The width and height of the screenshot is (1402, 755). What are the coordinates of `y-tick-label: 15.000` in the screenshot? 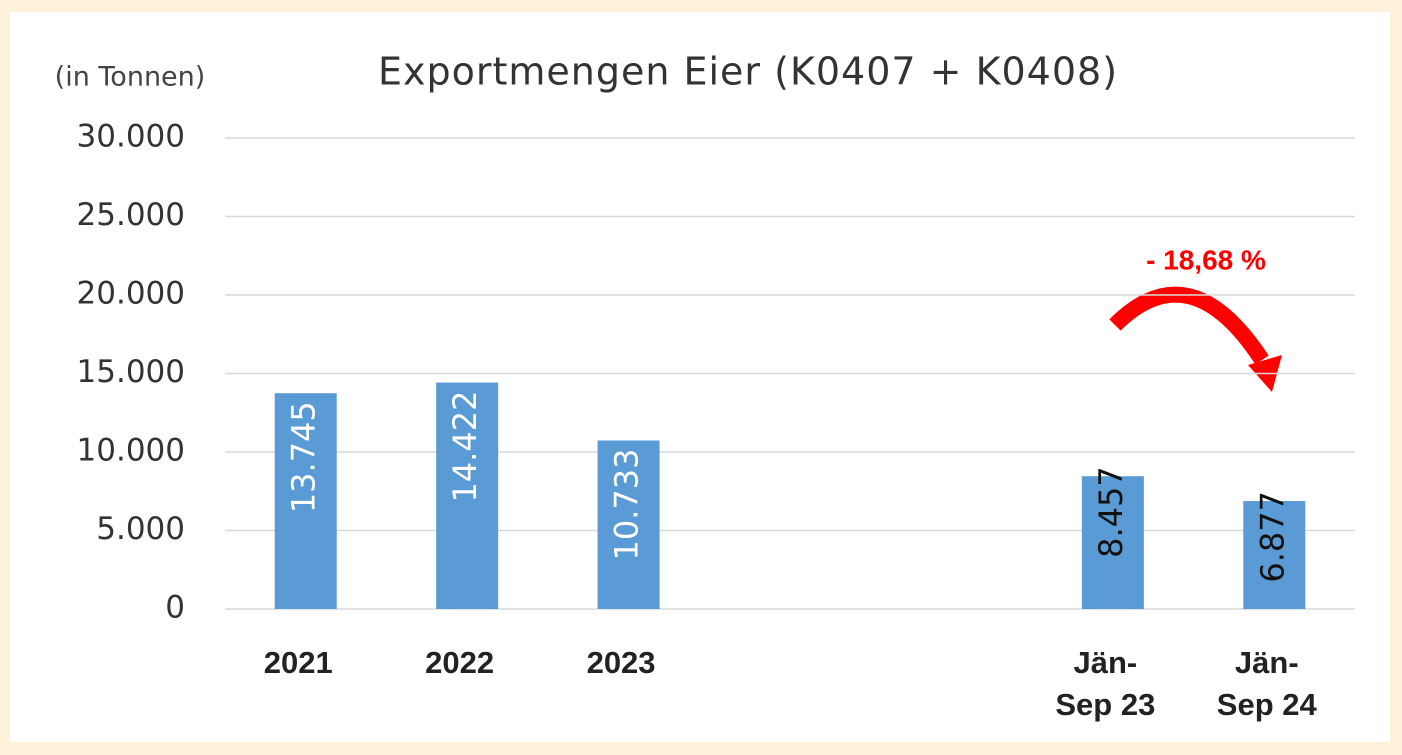 It's located at (131, 372).